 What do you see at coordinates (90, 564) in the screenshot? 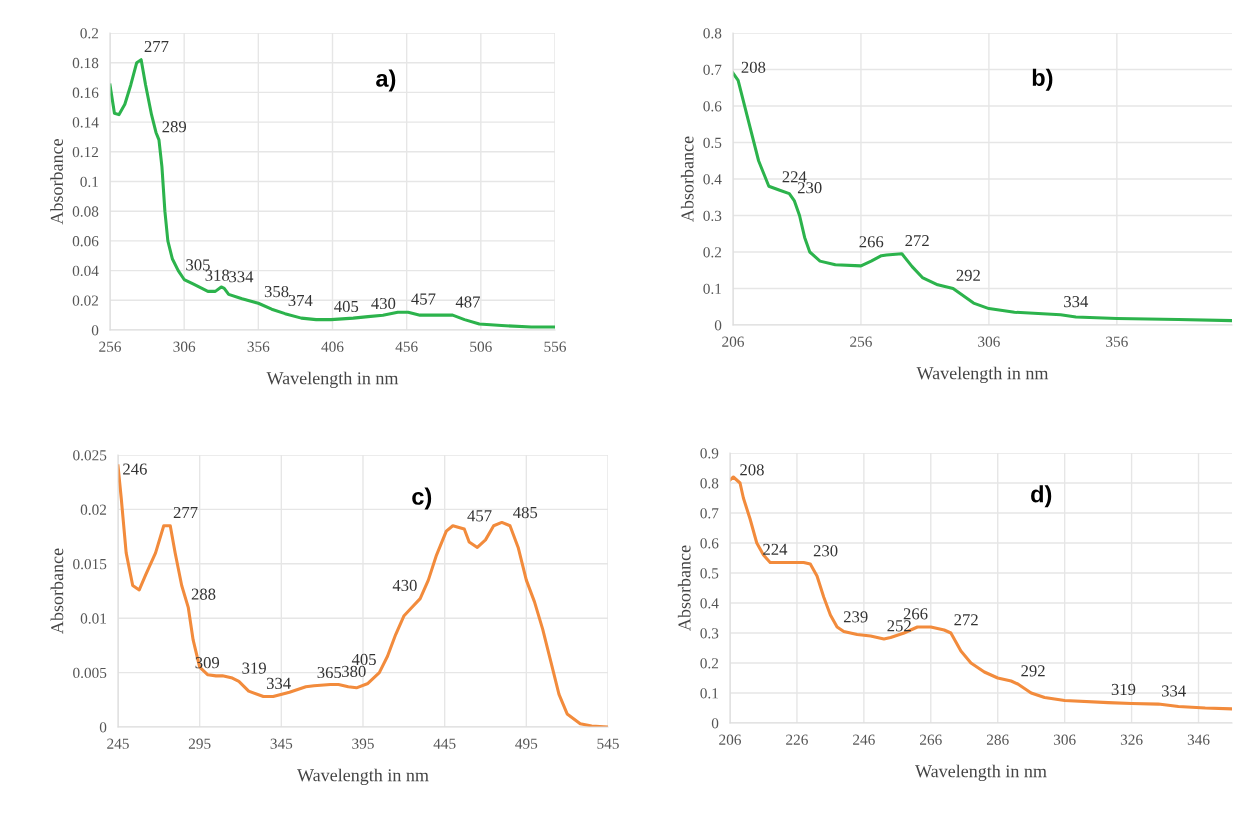
I see `y-tick-label: 0.015` at bounding box center [90, 564].